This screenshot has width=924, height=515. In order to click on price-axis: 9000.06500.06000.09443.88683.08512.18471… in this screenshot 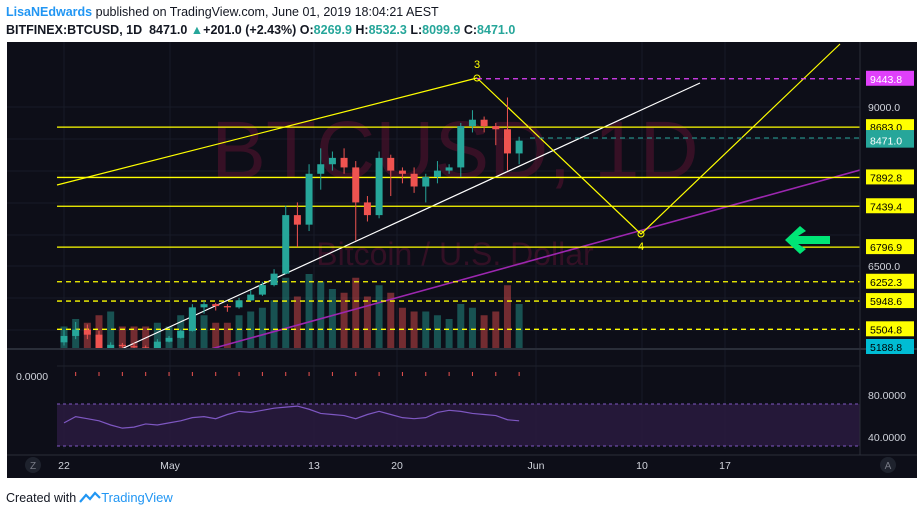, I will do `click(890, 212)`.